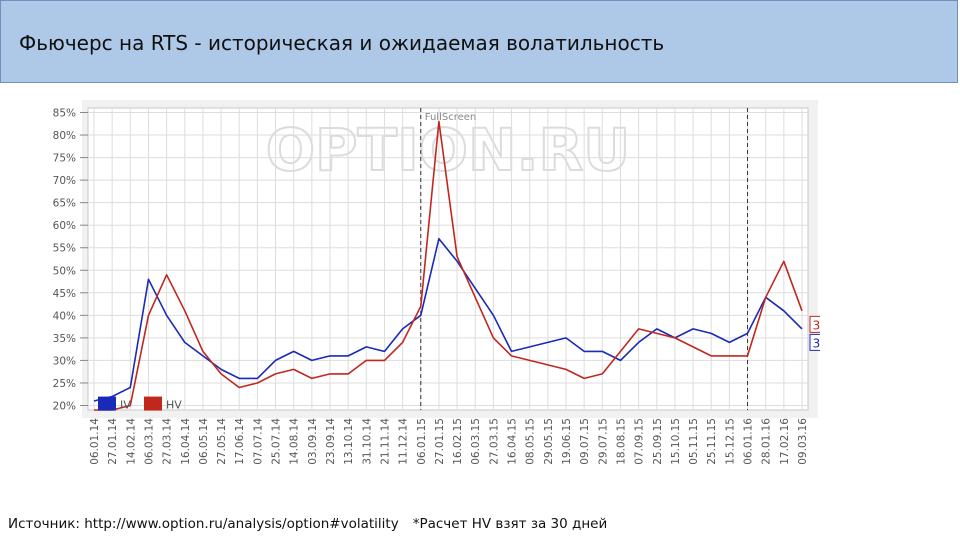 The height and width of the screenshot is (540, 960). Describe the element at coordinates (767, 441) in the screenshot. I see `x-tick-label: 28.01.16` at that location.